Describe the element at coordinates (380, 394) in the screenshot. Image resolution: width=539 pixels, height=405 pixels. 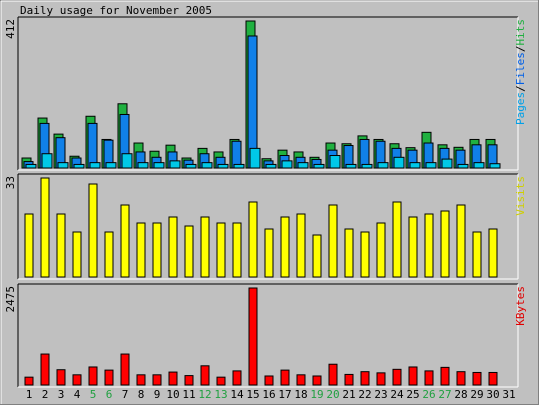
I see `x-tick-label-day-23: 23` at that location.